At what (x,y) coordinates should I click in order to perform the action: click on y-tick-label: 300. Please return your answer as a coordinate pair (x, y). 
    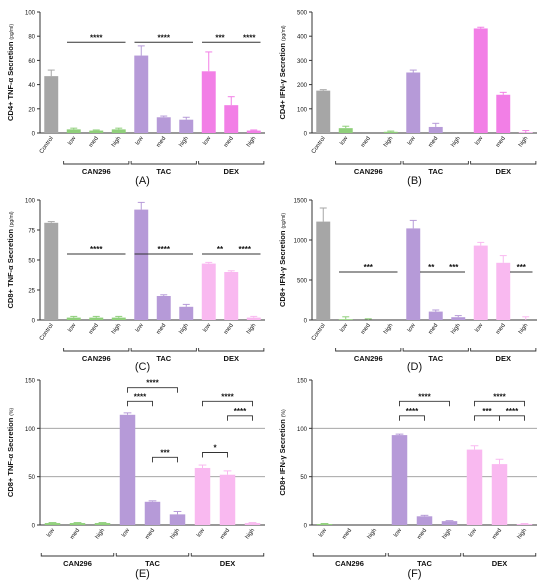
    Looking at the image, I should click on (302, 62).